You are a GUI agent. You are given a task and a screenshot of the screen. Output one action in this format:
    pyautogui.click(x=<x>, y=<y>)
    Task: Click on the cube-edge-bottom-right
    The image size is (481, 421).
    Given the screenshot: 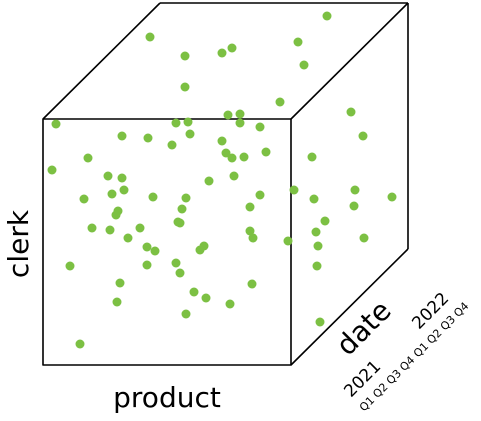 What is the action you would take?
    pyautogui.click(x=349, y=307)
    